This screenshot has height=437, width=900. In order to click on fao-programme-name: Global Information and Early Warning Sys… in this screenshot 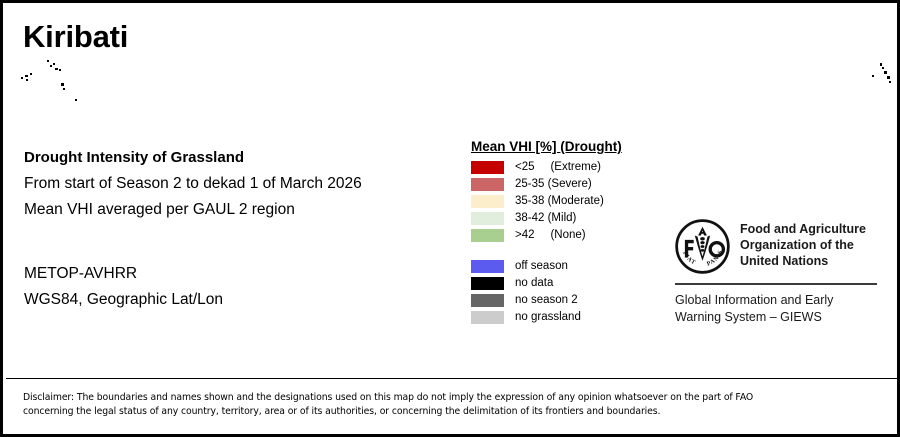, I will do `click(780, 309)`.